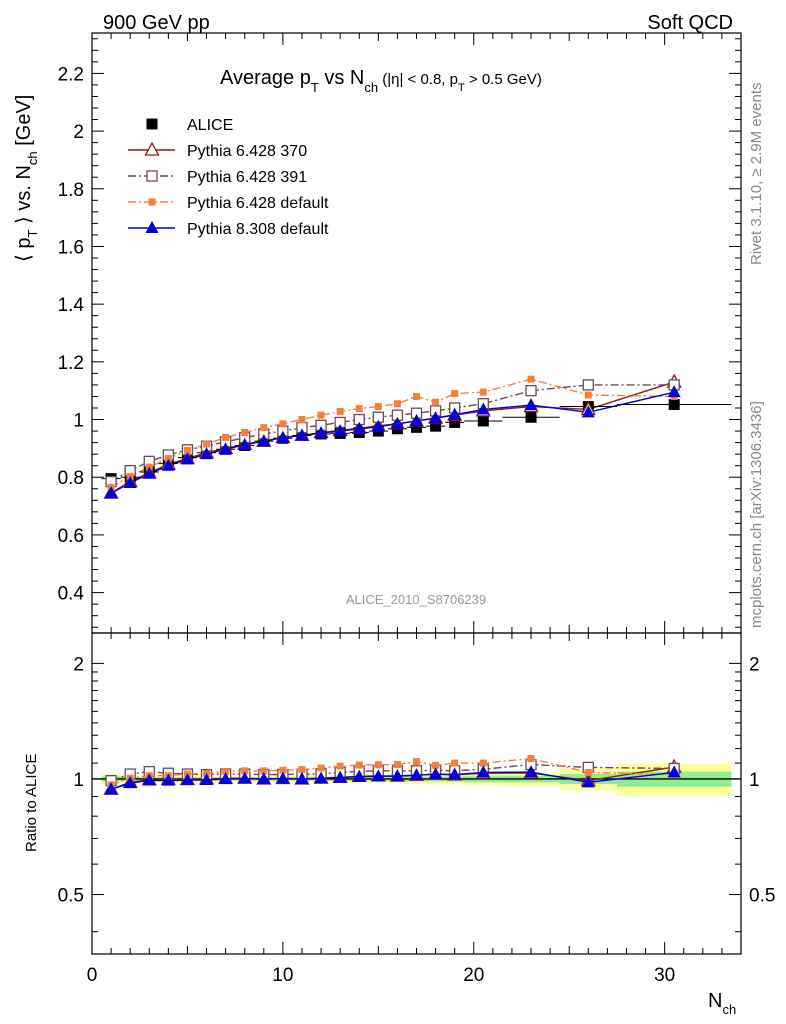 The image size is (786, 1024). Describe the element at coordinates (24, 197) in the screenshot. I see `ylabel-b: ⟩ vs. N` at that location.